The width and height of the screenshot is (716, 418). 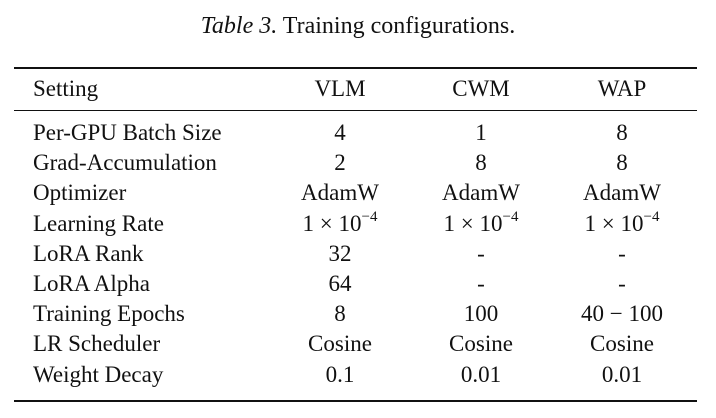 What do you see at coordinates (622, 344) in the screenshot?
I see `cell-wap: Cosine` at bounding box center [622, 344].